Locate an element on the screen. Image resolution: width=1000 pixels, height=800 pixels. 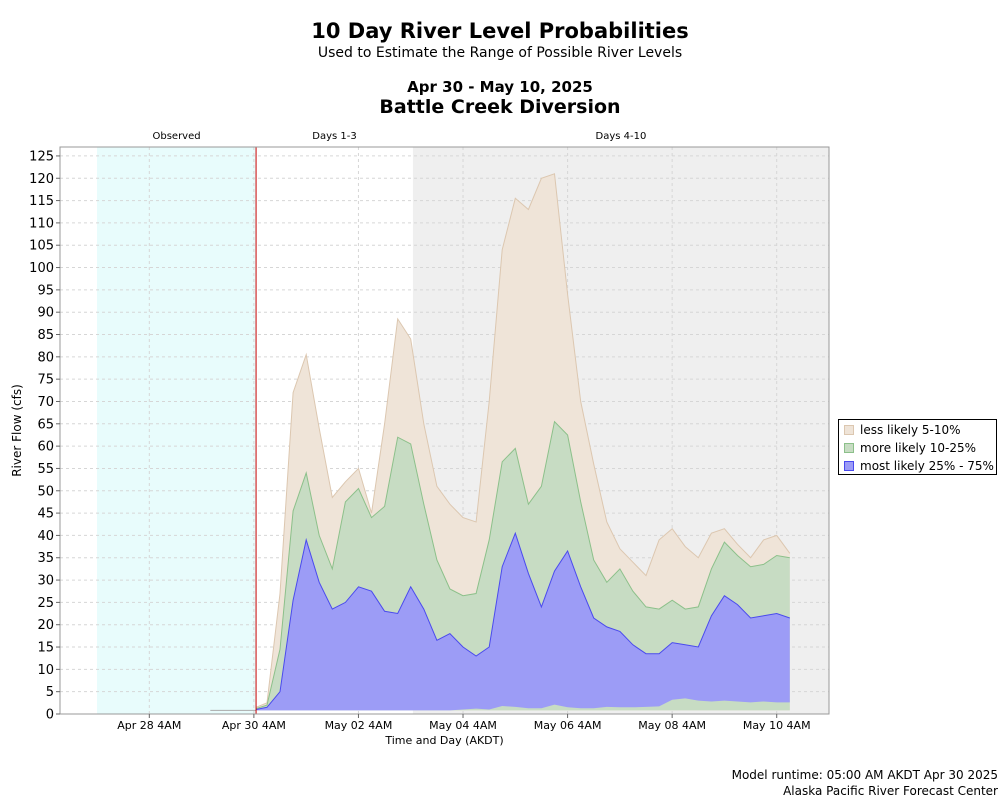
legend-item-more-likely: more likely 10-25% is located at coordinates (910, 448).